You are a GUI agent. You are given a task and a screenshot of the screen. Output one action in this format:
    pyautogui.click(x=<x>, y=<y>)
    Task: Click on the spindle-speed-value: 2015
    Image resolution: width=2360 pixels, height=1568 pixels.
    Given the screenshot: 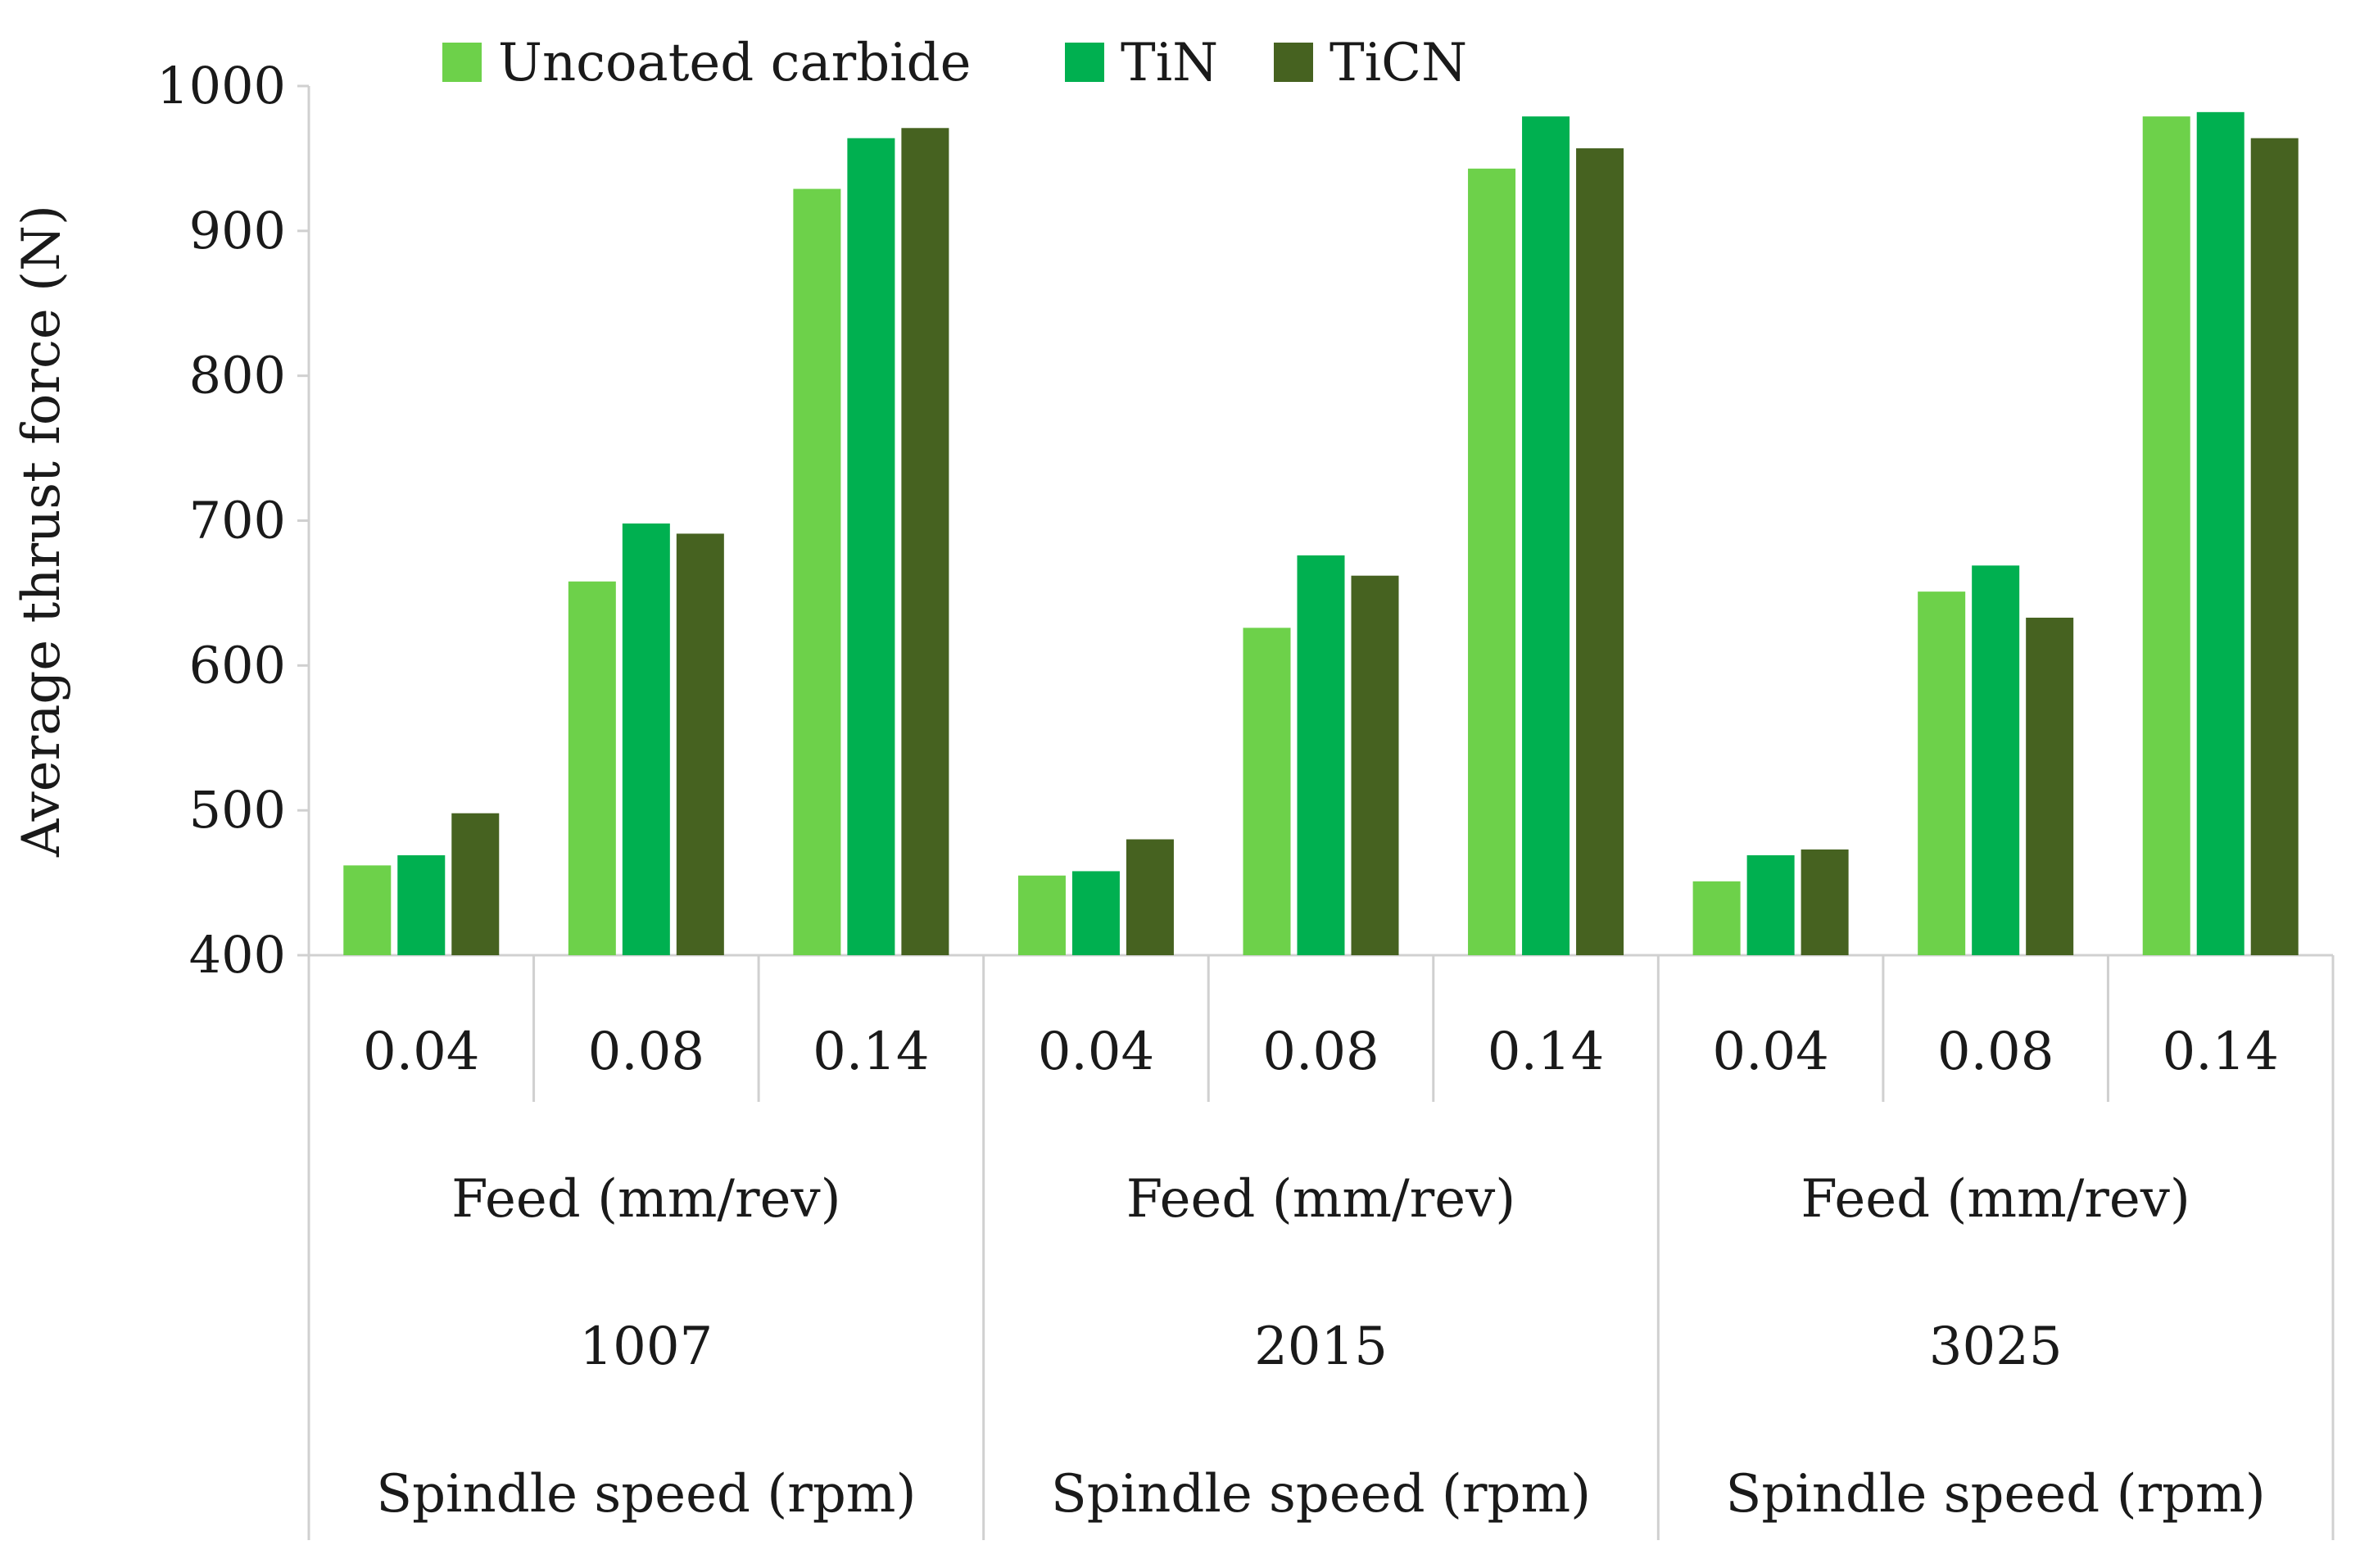 What is the action you would take?
    pyautogui.click(x=1321, y=1346)
    